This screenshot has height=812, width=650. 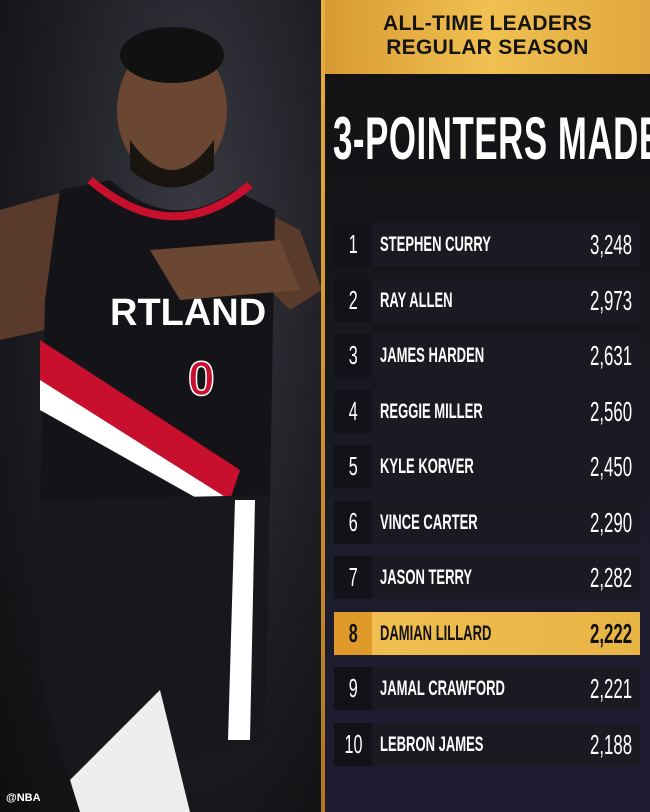 I want to click on leader-row: 1 STEPHEN CURRY 3,248, so click(x=487, y=244).